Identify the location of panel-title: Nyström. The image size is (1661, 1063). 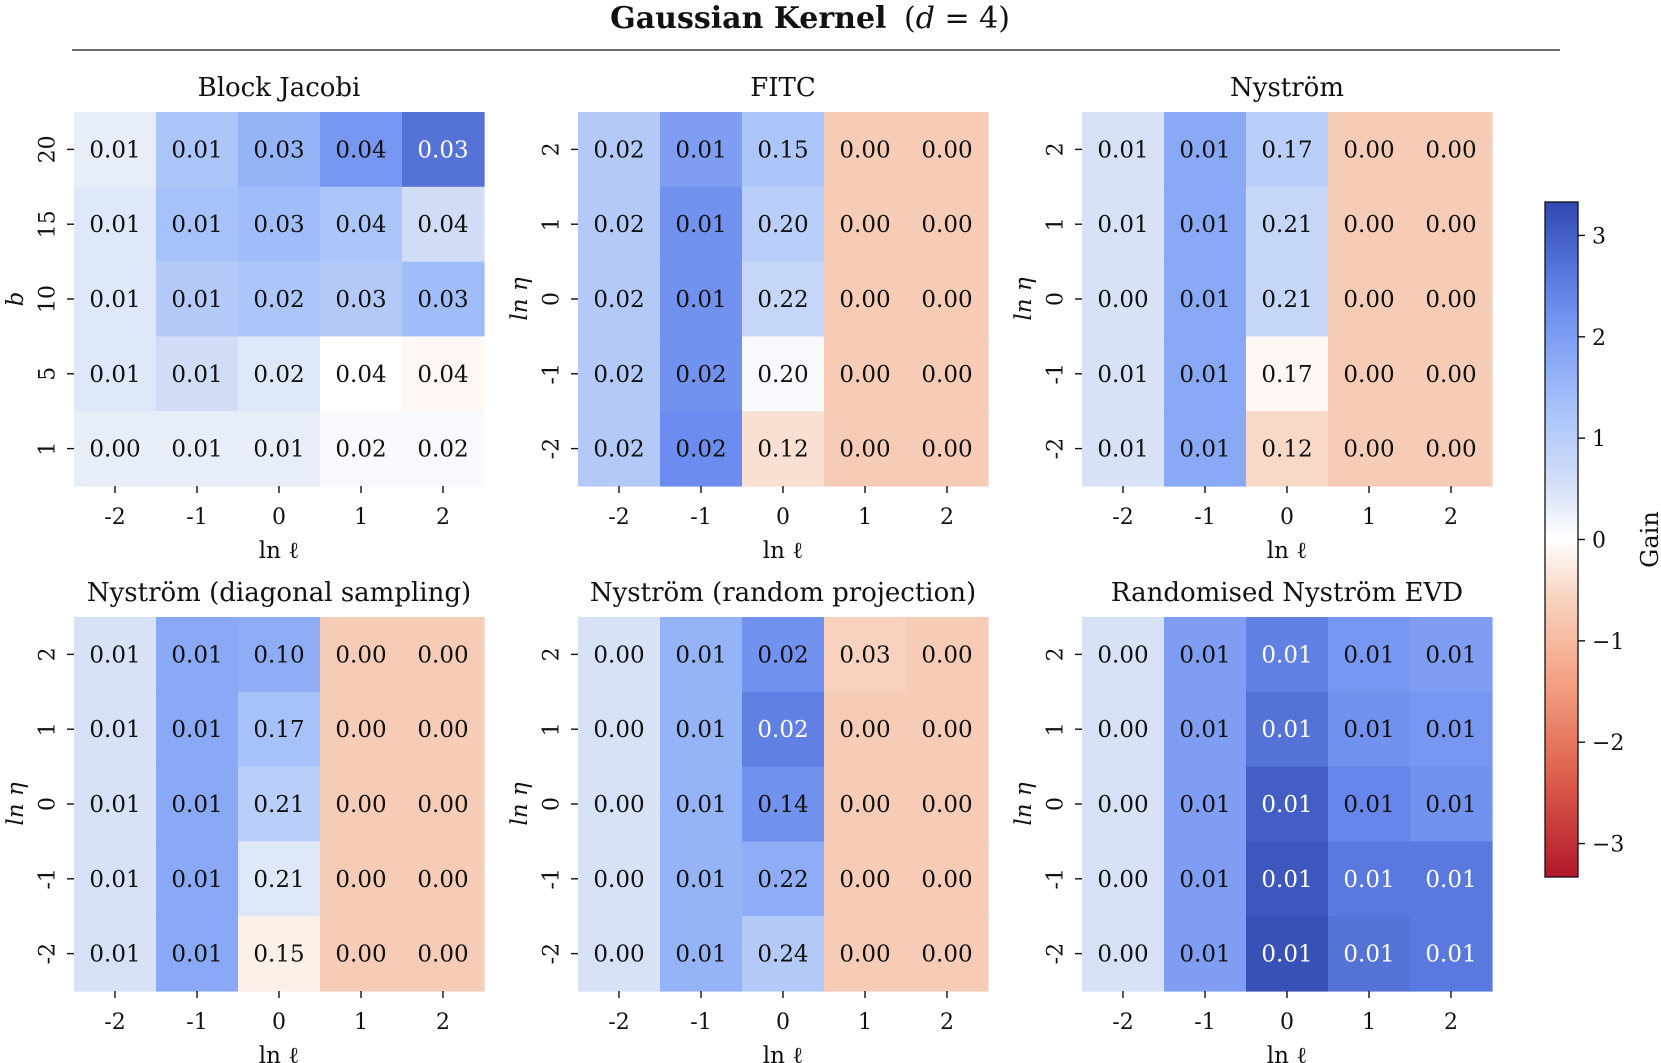
(1287, 88).